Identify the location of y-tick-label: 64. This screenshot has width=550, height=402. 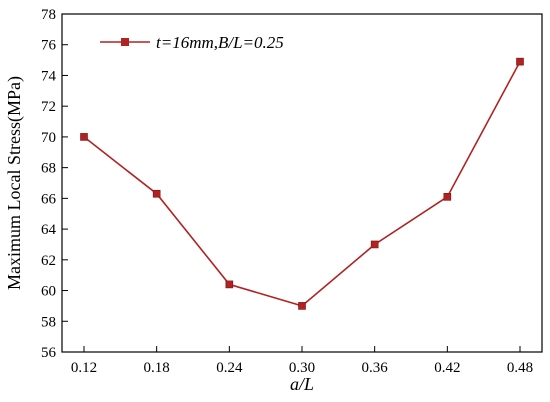
(49, 230).